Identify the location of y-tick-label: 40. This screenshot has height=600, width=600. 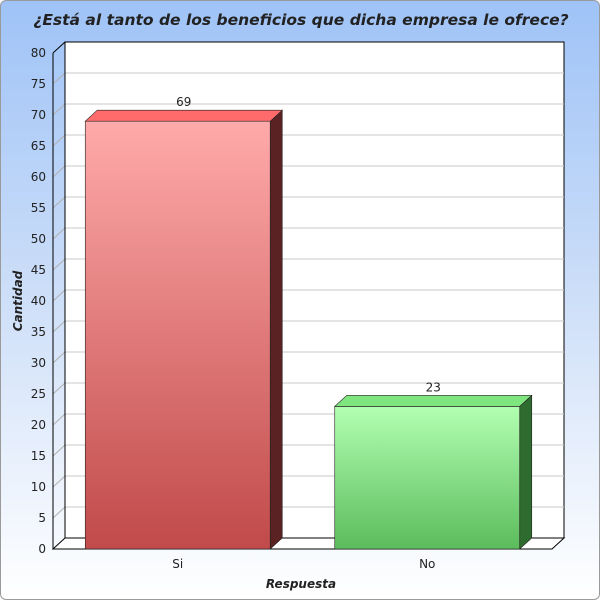
(38, 301).